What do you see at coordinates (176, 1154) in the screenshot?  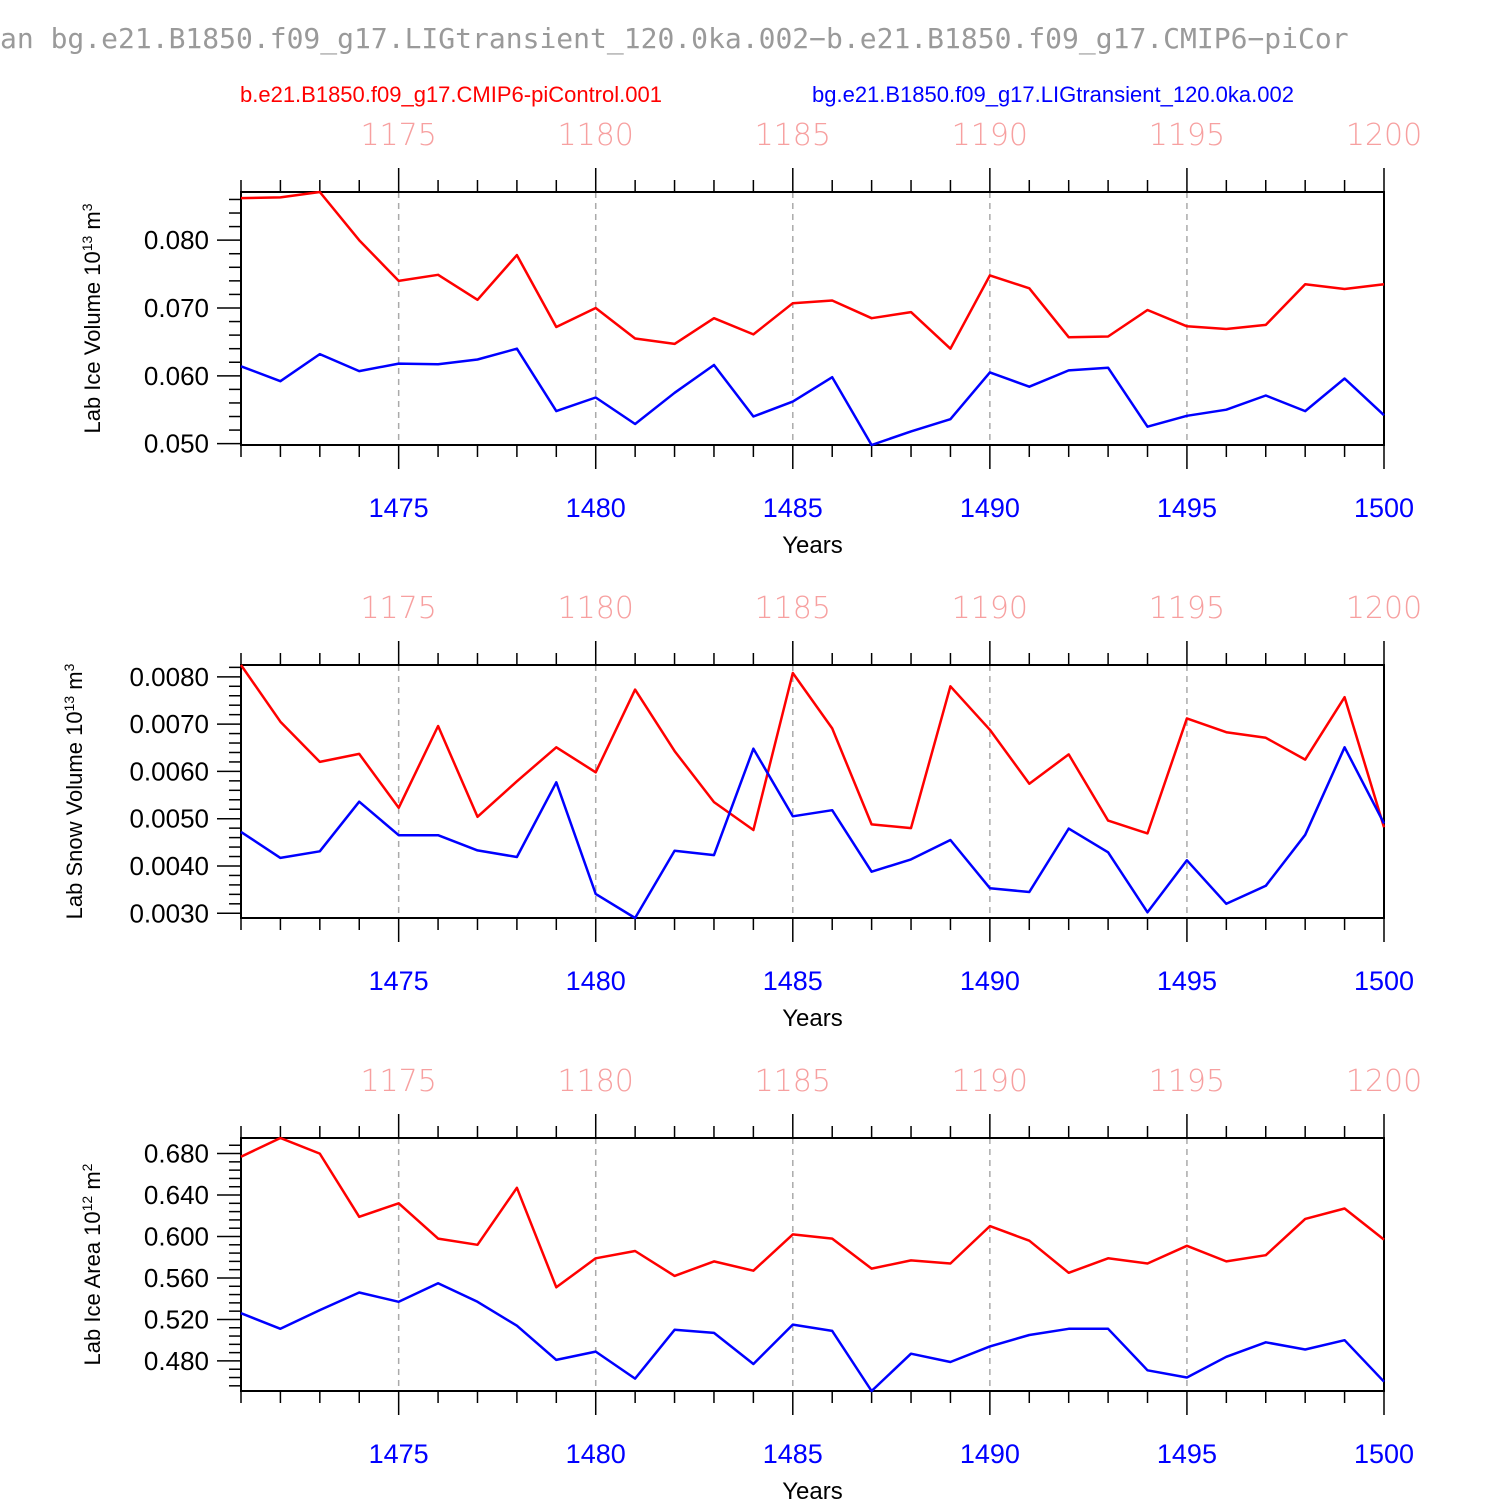 I see `y-tick-label: 0.680` at bounding box center [176, 1154].